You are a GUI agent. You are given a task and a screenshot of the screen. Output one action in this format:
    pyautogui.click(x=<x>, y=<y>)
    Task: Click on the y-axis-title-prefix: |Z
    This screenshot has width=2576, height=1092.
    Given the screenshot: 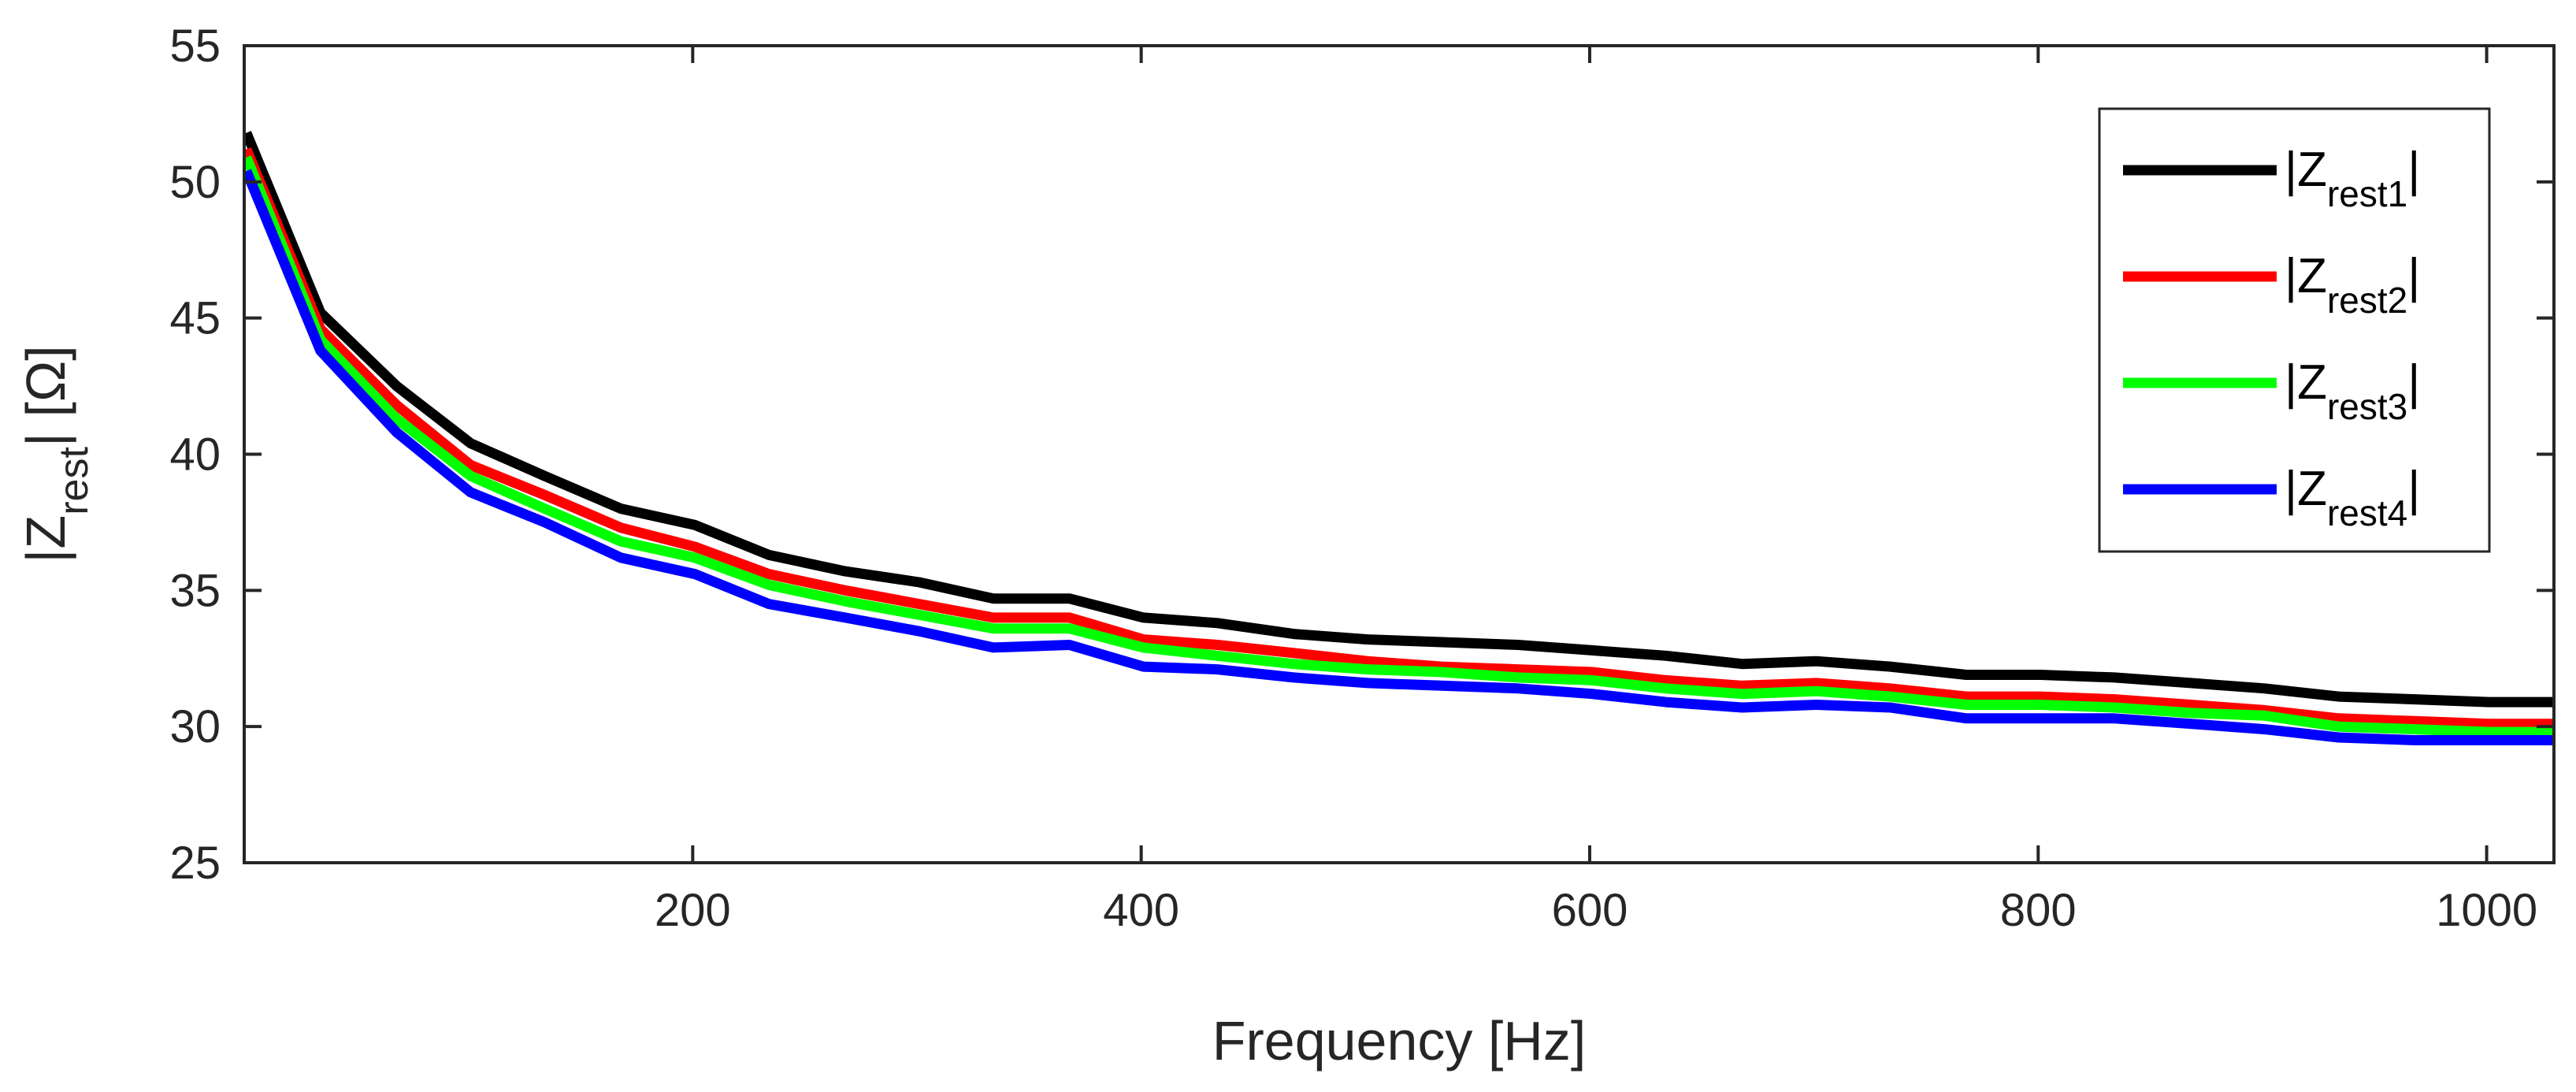 What is the action you would take?
    pyautogui.click(x=45, y=539)
    